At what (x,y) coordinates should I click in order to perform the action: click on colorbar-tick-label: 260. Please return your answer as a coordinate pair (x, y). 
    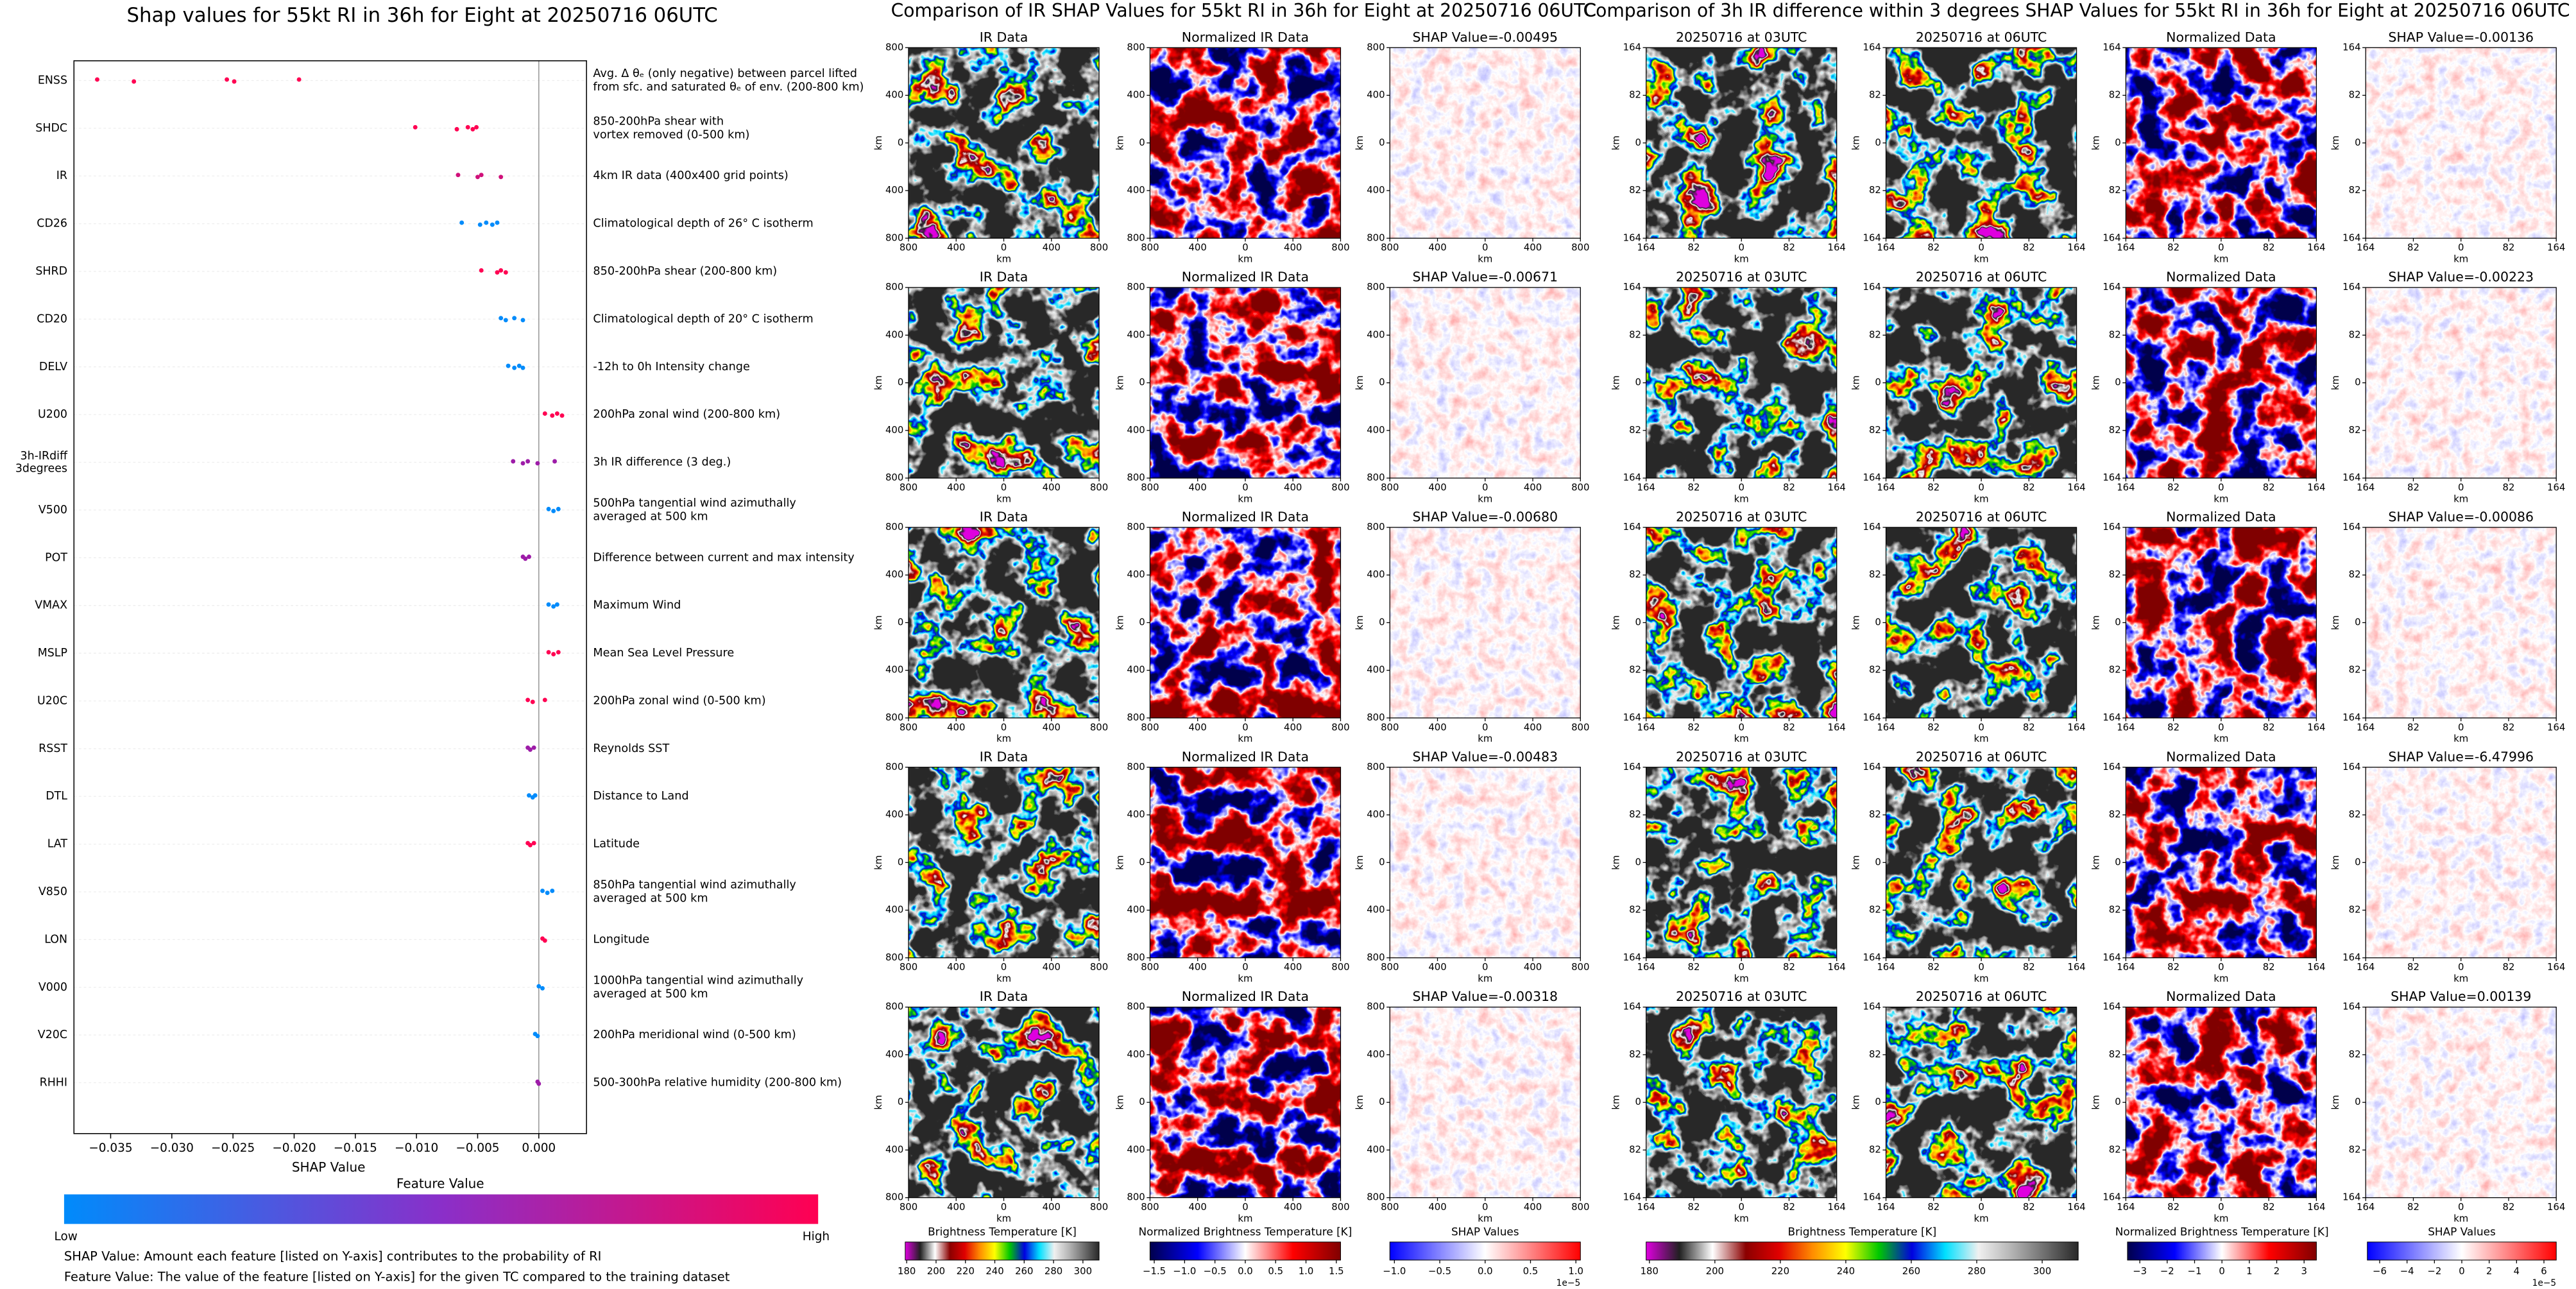
    Looking at the image, I should click on (1911, 1271).